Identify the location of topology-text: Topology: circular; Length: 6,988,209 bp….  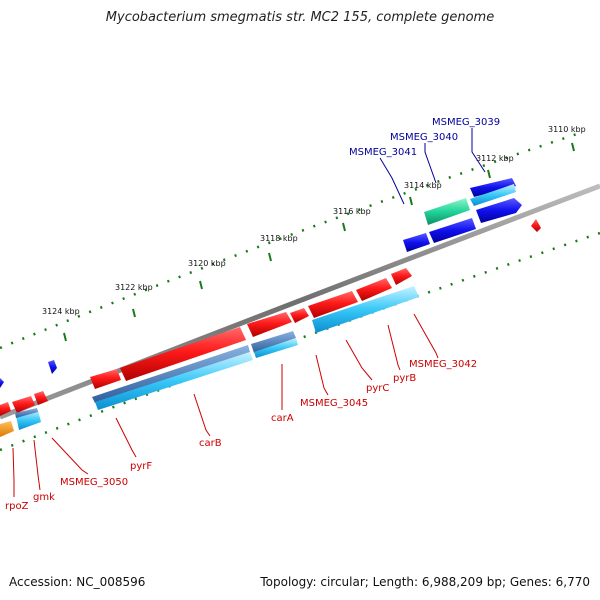
(425, 582).